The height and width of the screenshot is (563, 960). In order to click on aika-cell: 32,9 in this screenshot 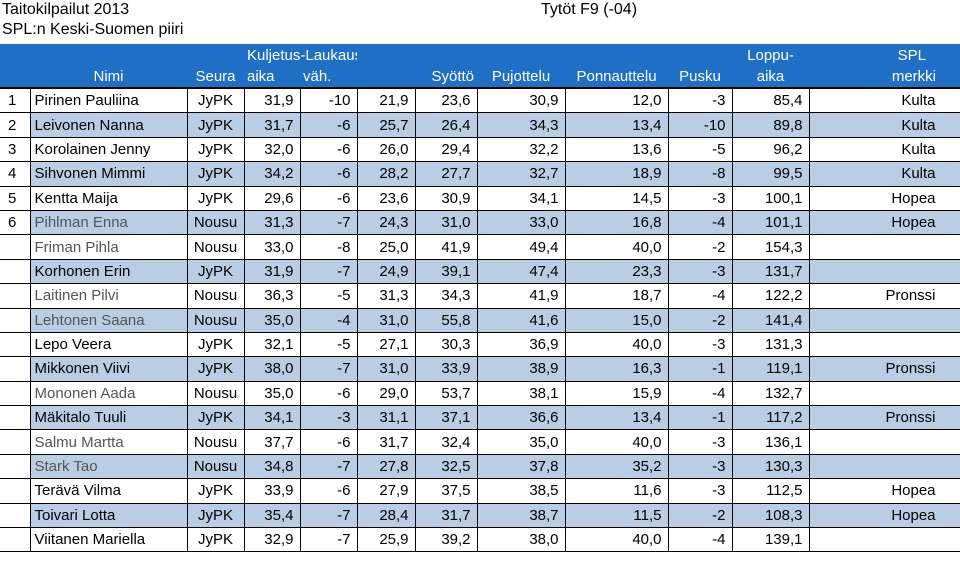, I will do `click(272, 540)`.